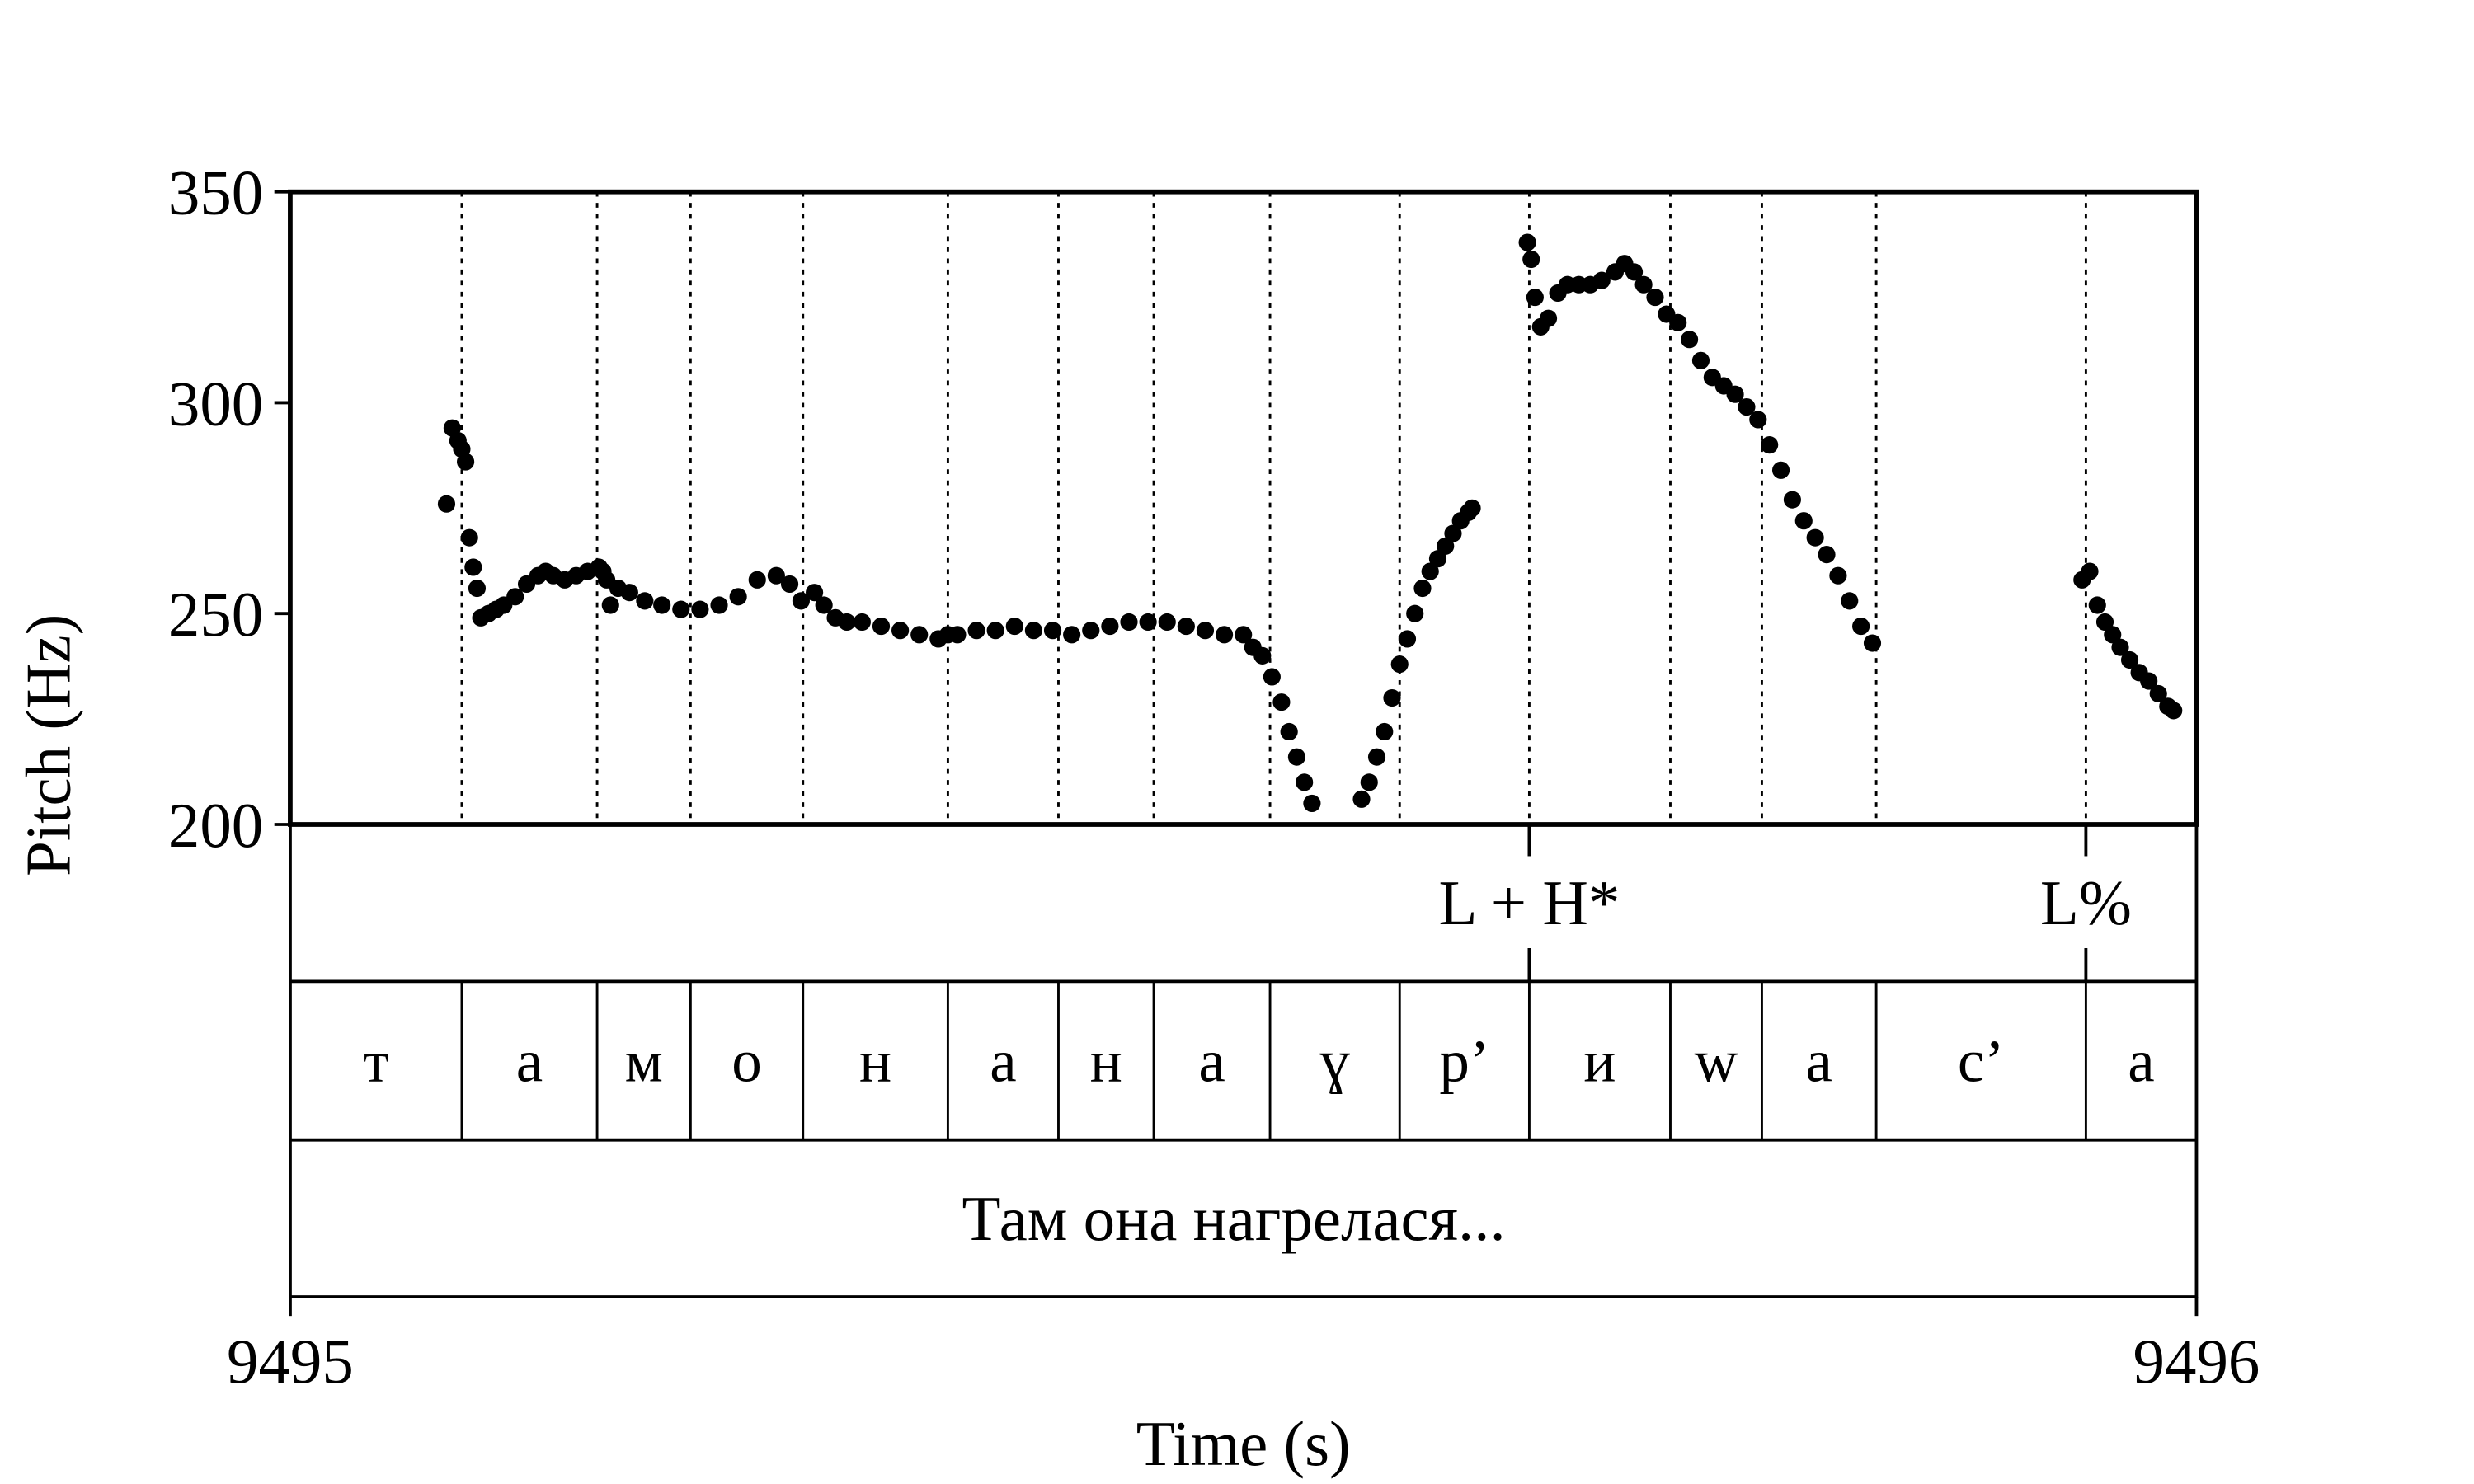  What do you see at coordinates (215, 614) in the screenshot?
I see `y-tick-label: 250` at bounding box center [215, 614].